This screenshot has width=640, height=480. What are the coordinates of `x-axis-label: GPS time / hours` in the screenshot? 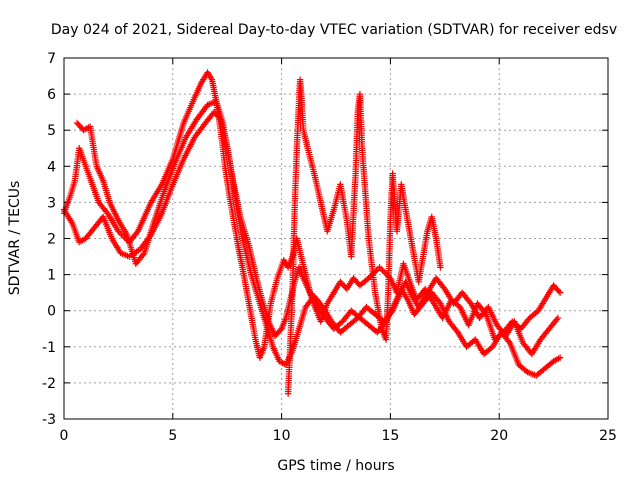 It's located at (335, 466).